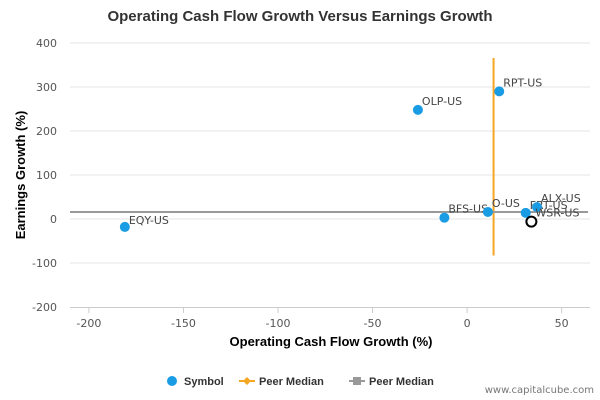 The image size is (600, 400). What do you see at coordinates (331, 341) in the screenshot?
I see `x-axis-title: Operating Cash Flow Growth (%)` at bounding box center [331, 341].